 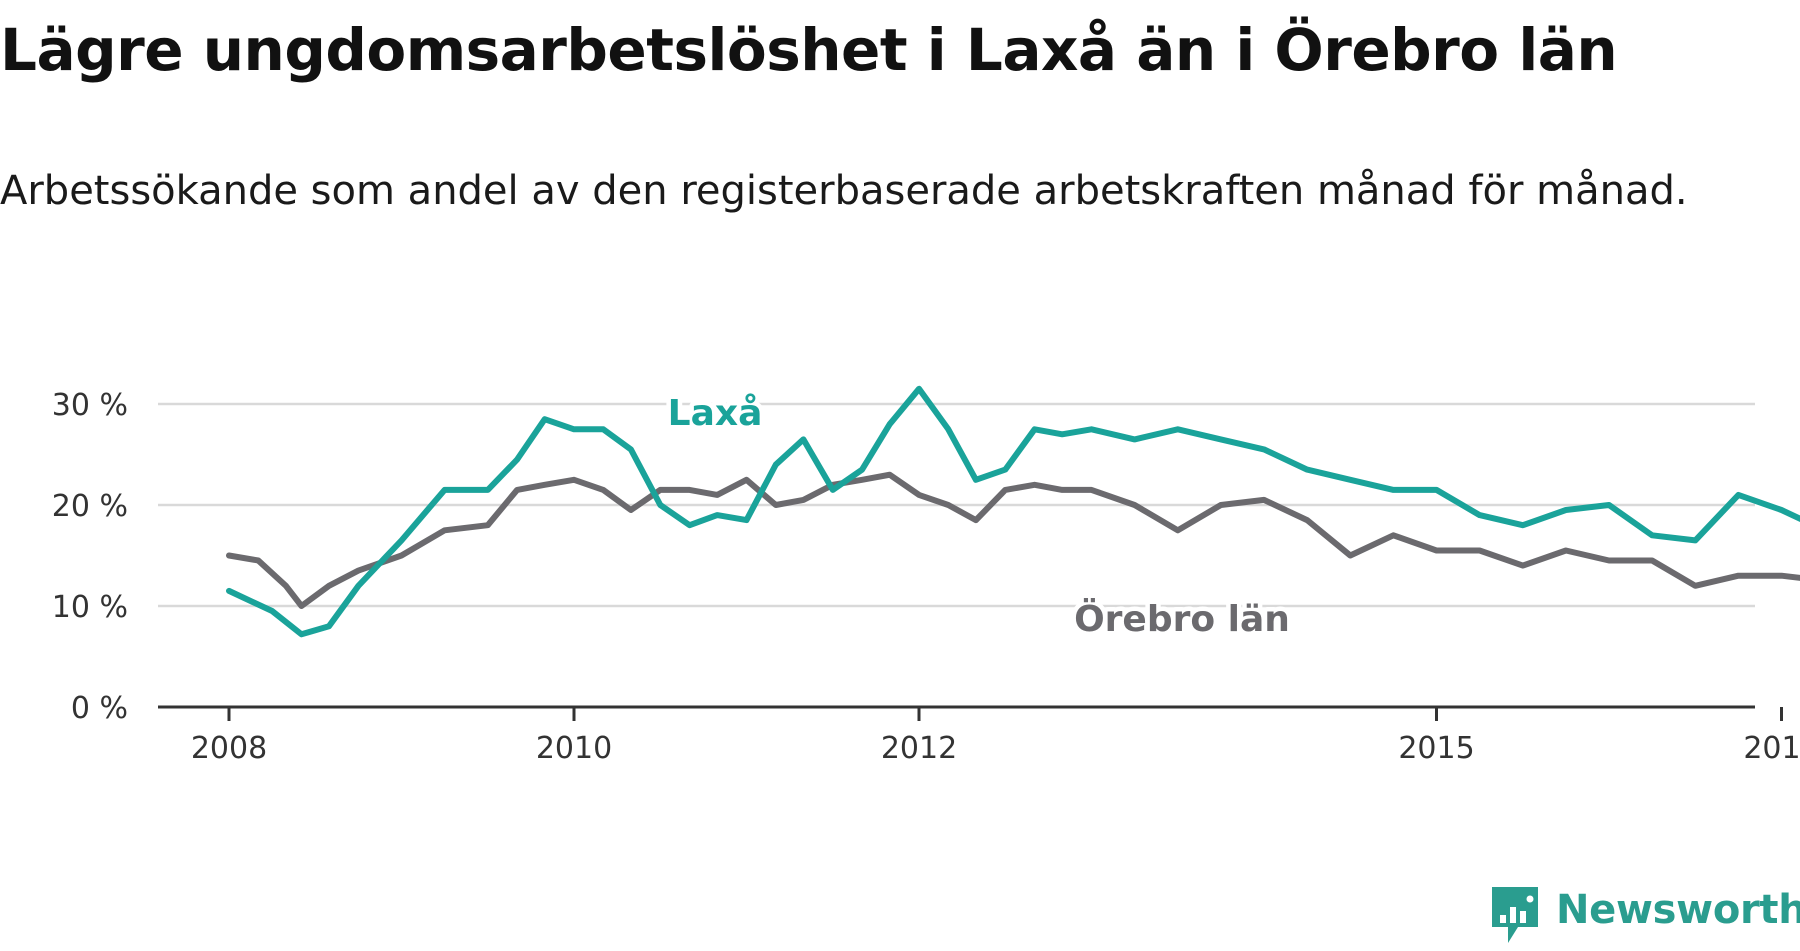 I want to click on x-tick-label: 2008, so click(x=229, y=748).